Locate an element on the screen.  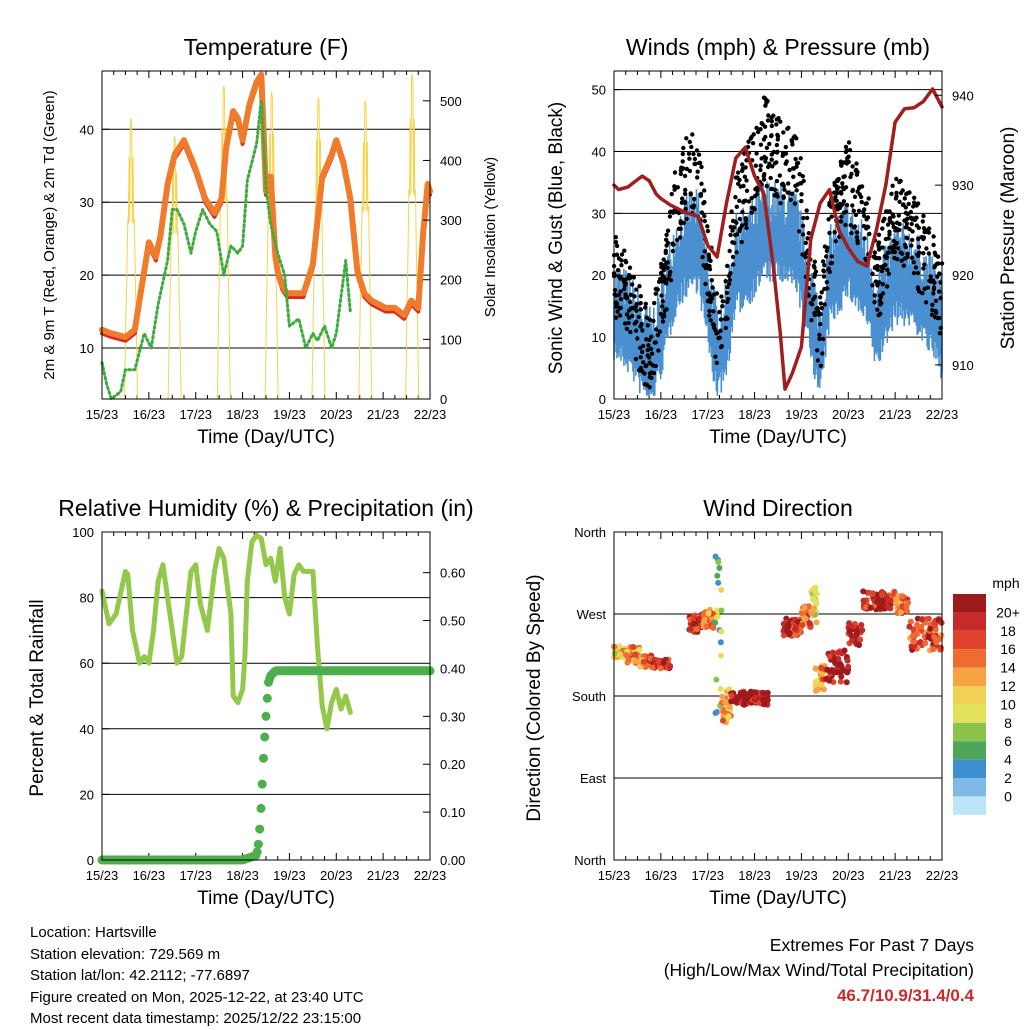
x-tick-label: 22/23 is located at coordinates (942, 875).